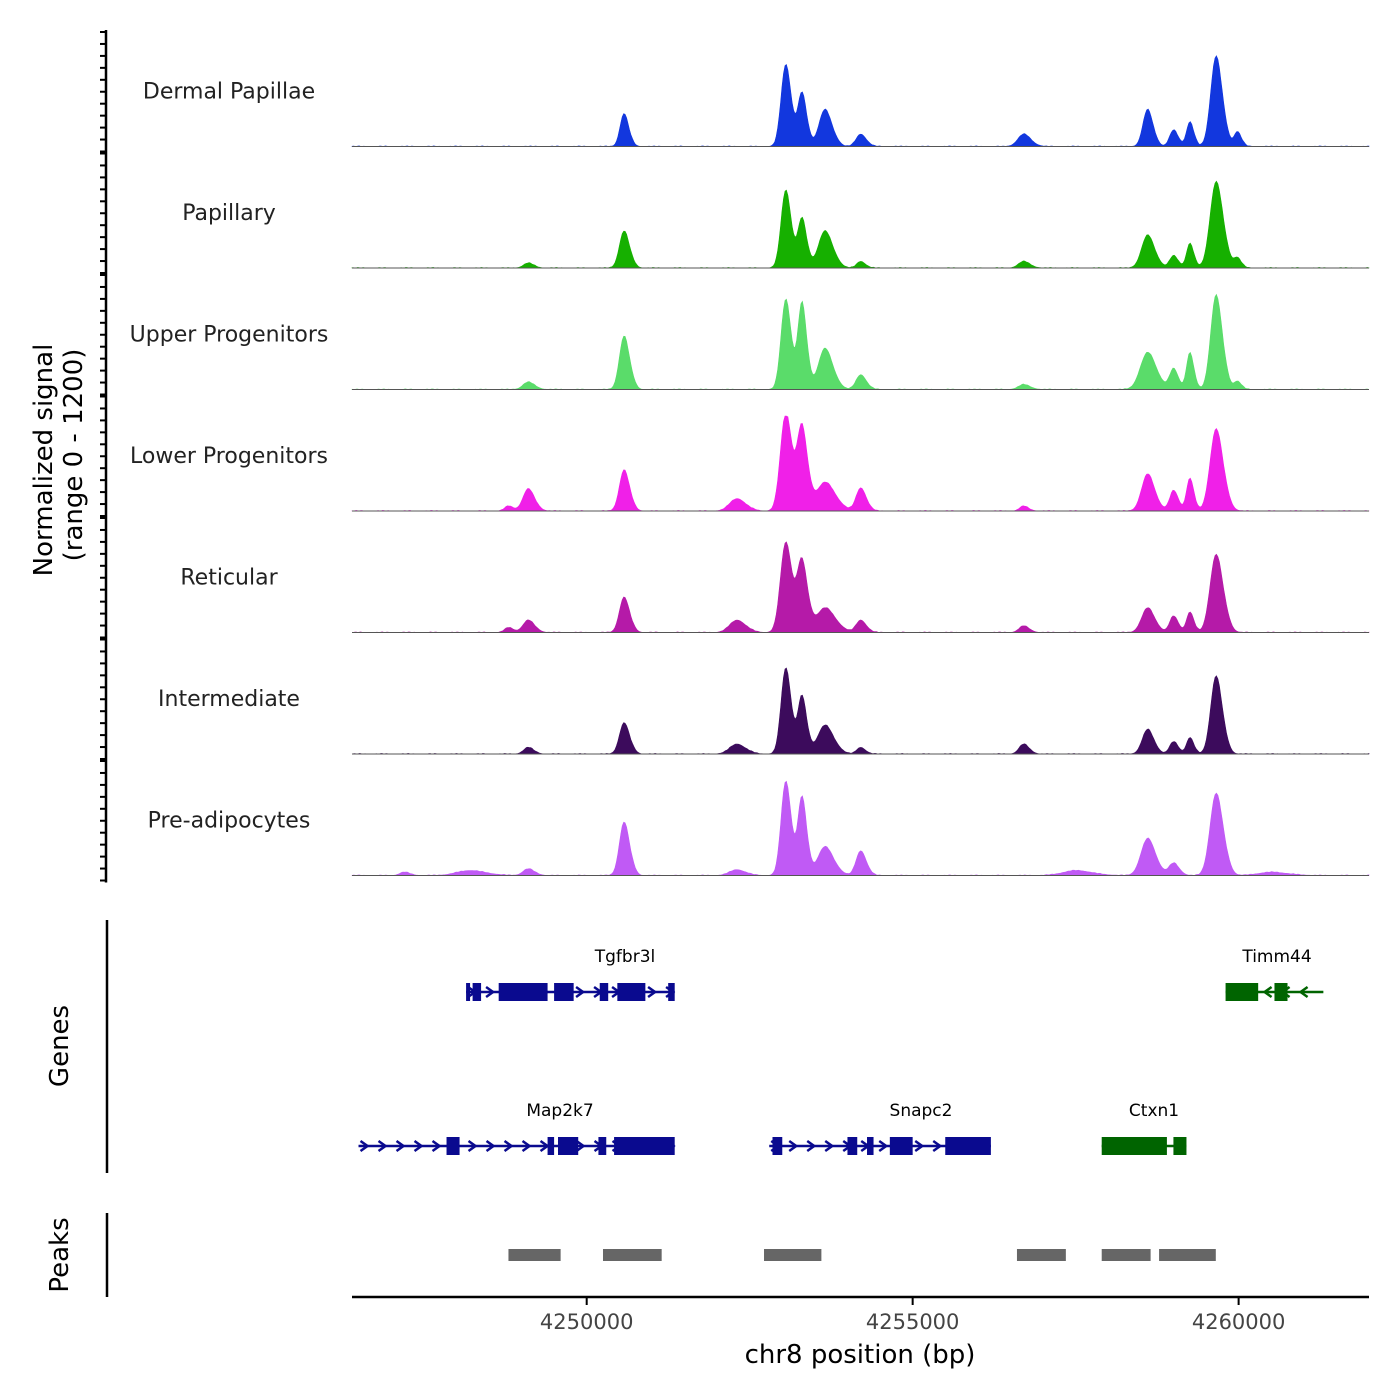 The image size is (1400, 1400). Describe the element at coordinates (1276, 957) in the screenshot. I see `gene-label: Timm44` at that location.